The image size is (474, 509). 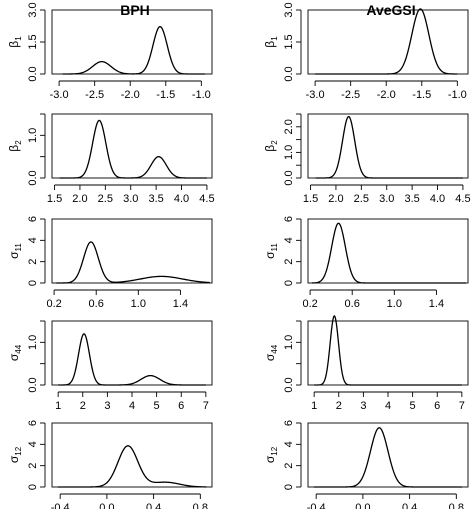 What do you see at coordinates (366, 464) in the screenshot?
I see `density-panel-avegsi-4: -0.4 0.0 0.4 0.8 0 2 4 6 σ12` at bounding box center [366, 464].